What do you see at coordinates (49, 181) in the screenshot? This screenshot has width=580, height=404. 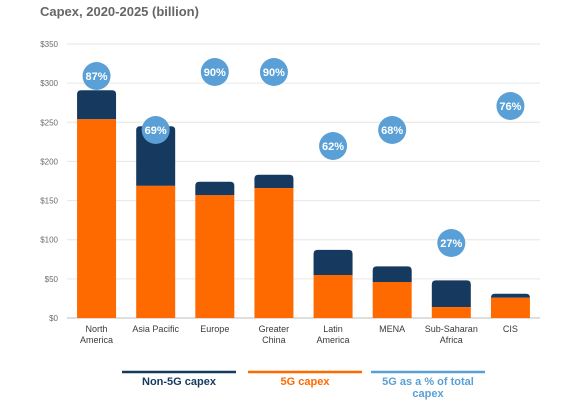 I see `y-axis: $0 $50 $100 $150 $200 $250 $300 $350` at bounding box center [49, 181].